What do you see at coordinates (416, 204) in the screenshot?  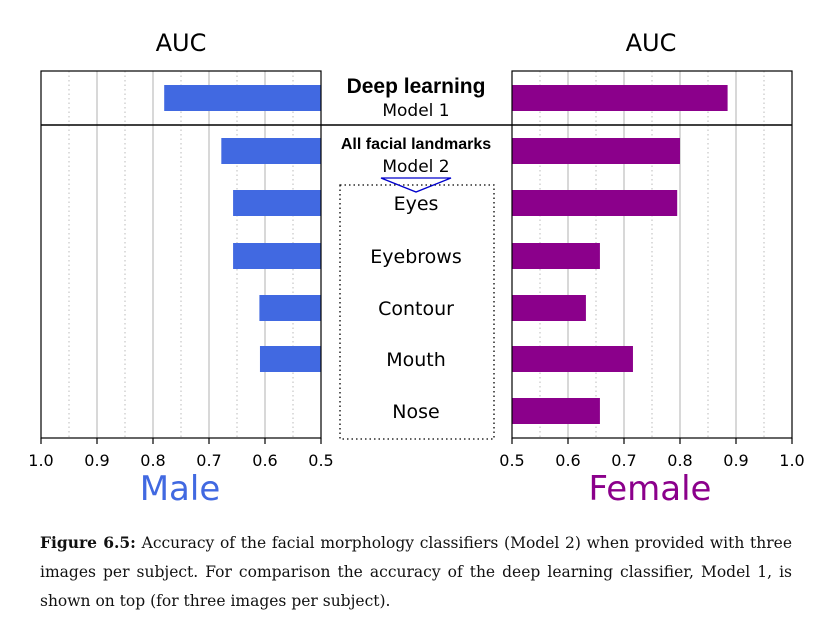 I see `category-label: Eyes` at bounding box center [416, 204].